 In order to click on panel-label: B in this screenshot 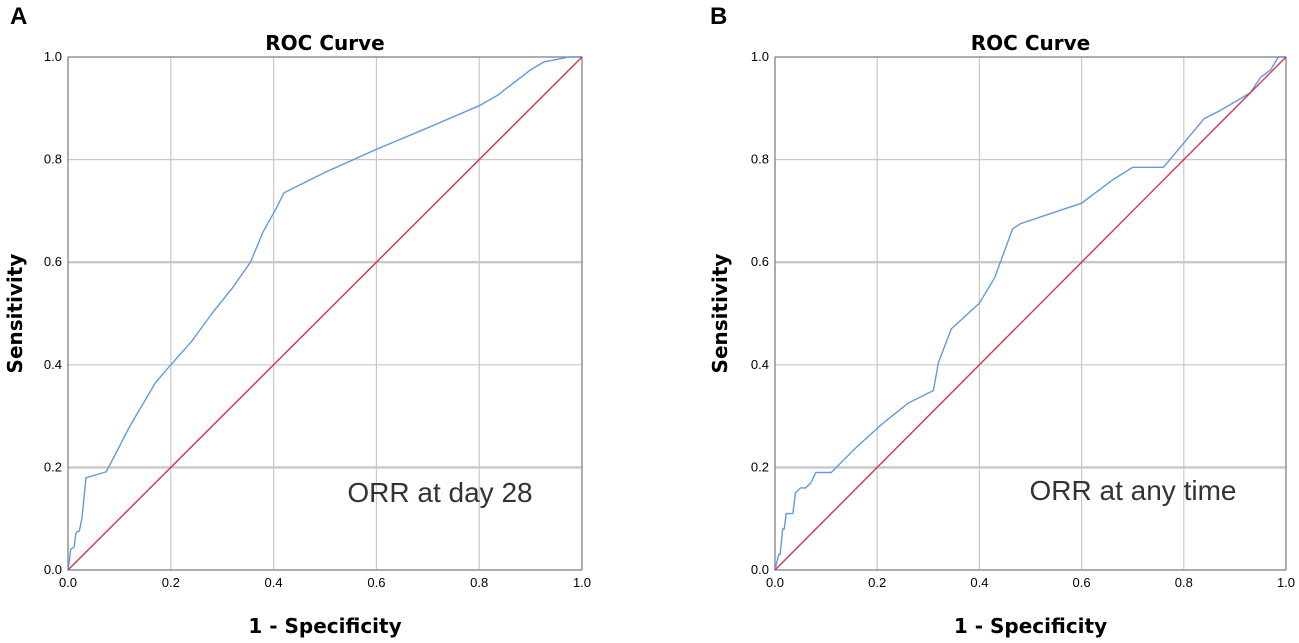, I will do `click(718, 16)`.